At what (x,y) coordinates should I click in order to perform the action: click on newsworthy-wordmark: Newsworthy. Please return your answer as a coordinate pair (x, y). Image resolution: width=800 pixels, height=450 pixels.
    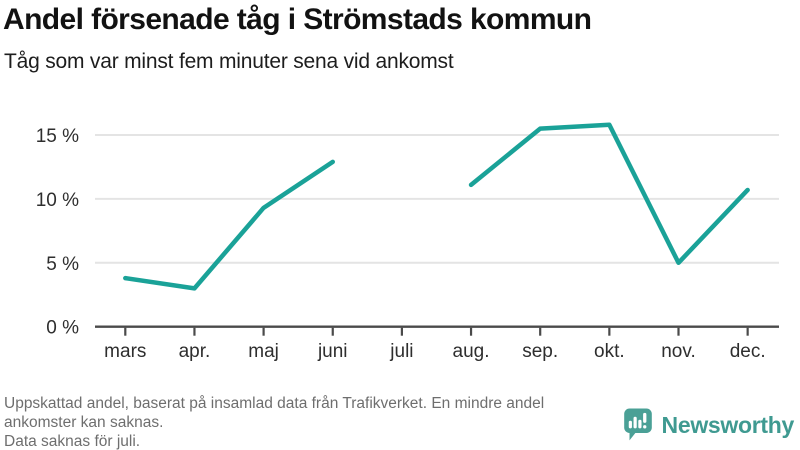
    Looking at the image, I should click on (728, 424).